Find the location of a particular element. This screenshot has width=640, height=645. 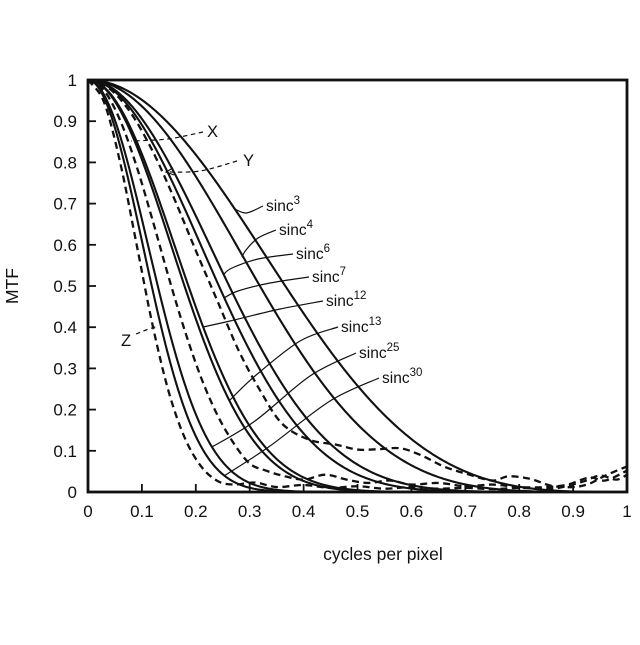

x-tick-label: 0.9 is located at coordinates (573, 511).